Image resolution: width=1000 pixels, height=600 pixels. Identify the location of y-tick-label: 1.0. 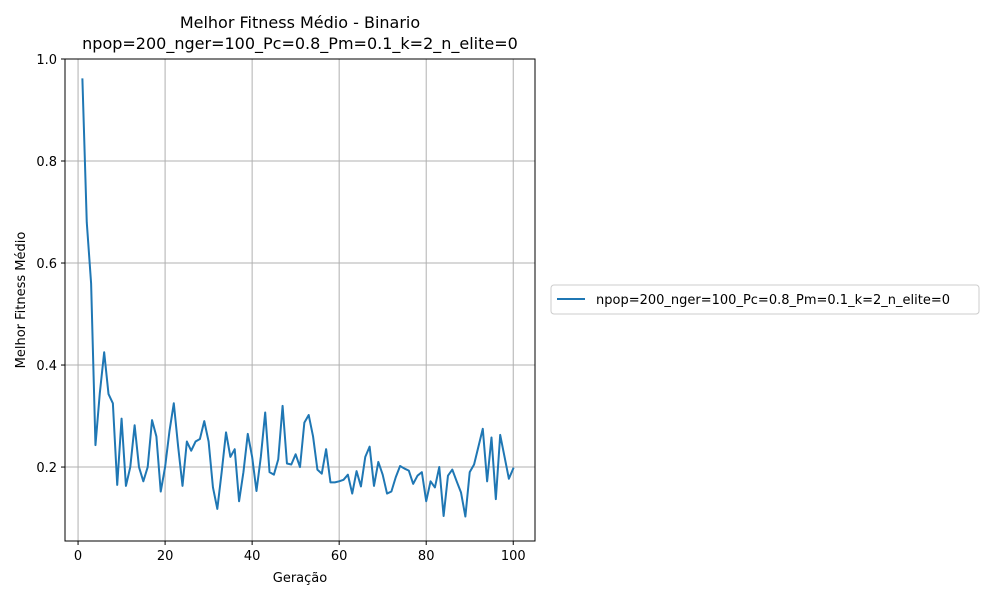
(46, 60).